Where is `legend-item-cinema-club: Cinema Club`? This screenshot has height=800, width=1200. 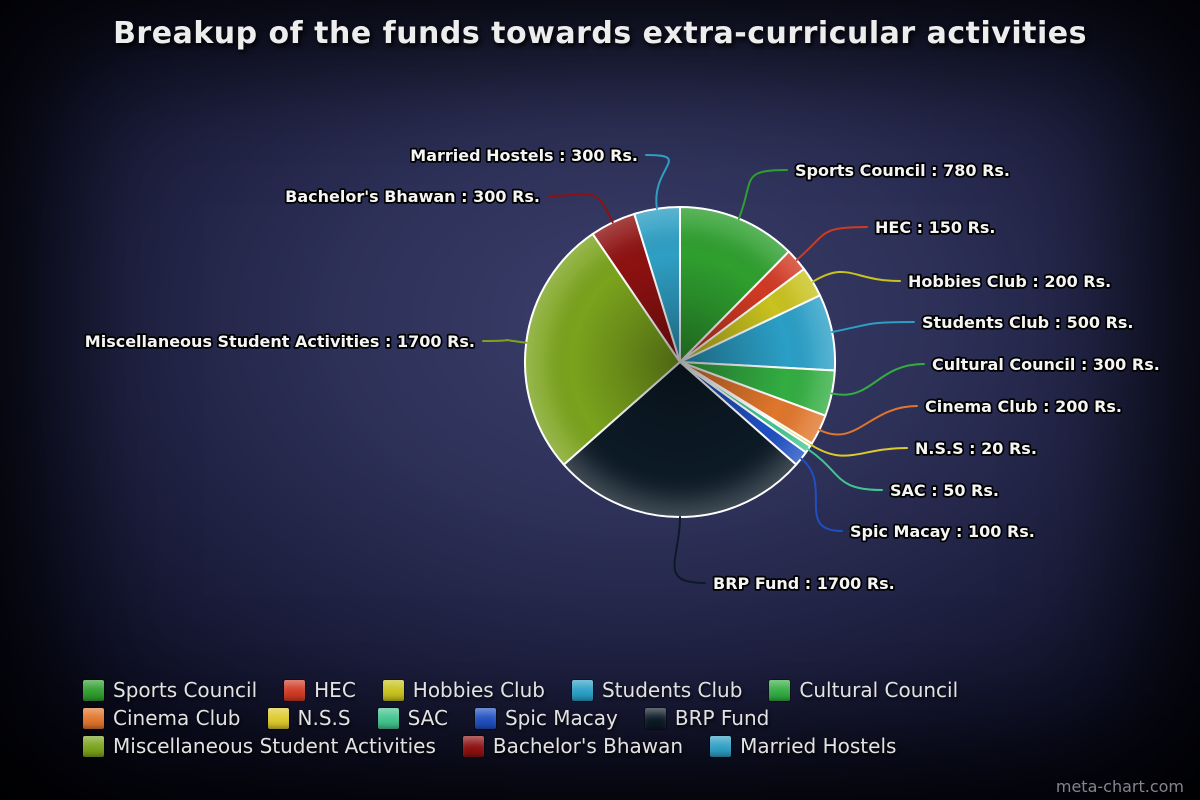
legend-item-cinema-club: Cinema Club is located at coordinates (162, 718).